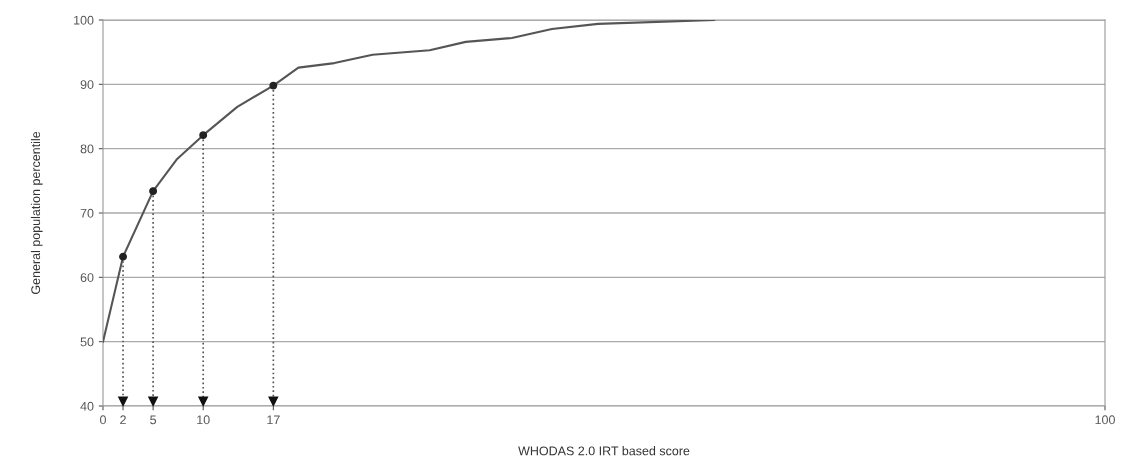 This screenshot has height=457, width=1128. I want to click on y-tick-label: 60, so click(87, 277).